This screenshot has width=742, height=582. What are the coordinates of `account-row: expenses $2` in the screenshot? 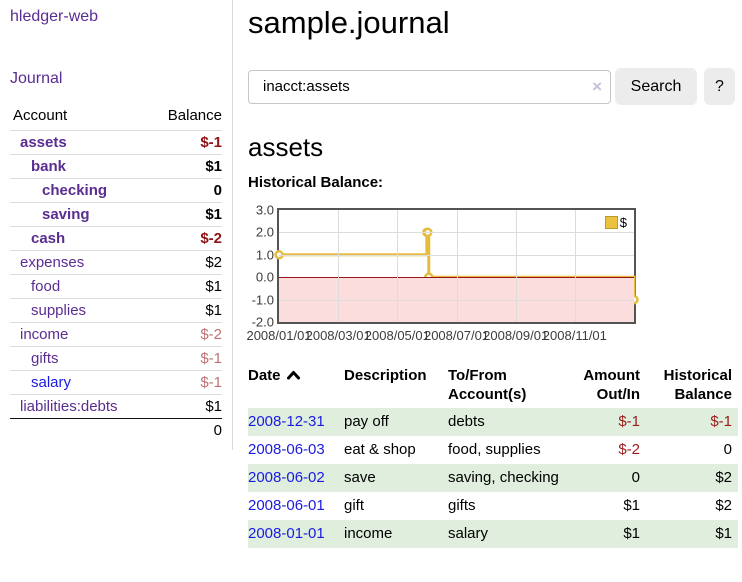 It's located at (116, 262).